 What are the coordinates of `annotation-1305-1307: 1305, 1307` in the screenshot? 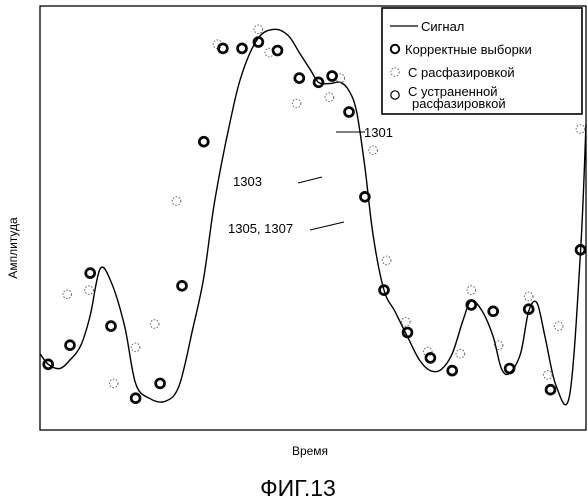 It's located at (286, 228).